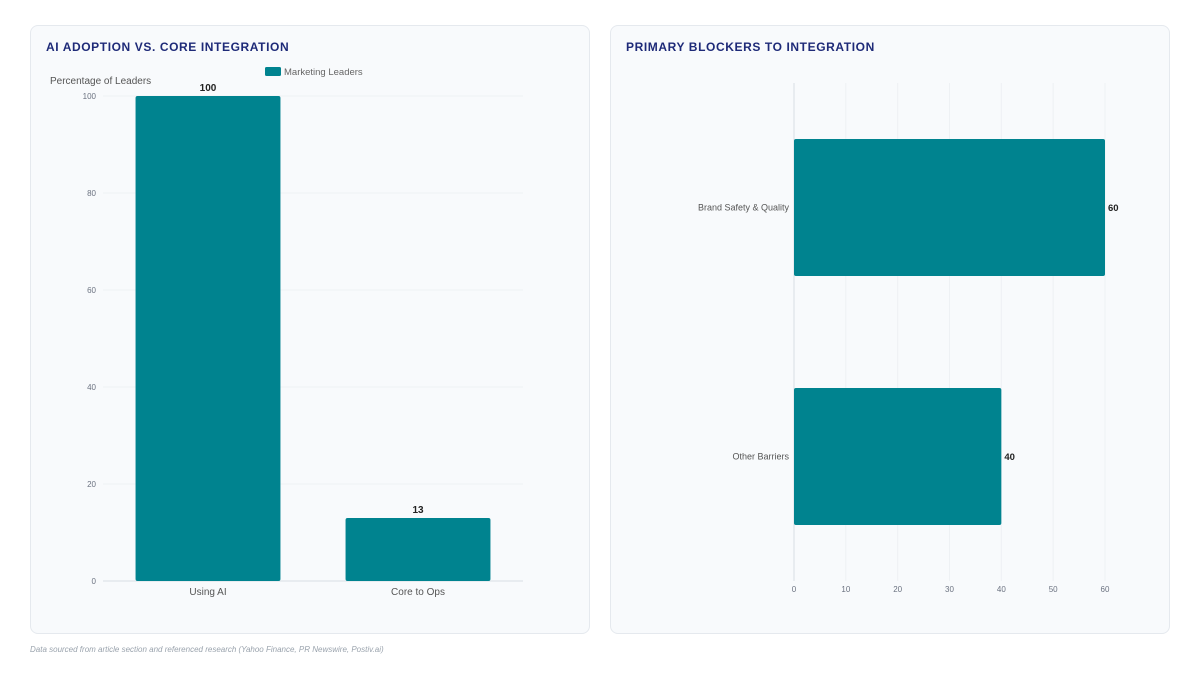 The width and height of the screenshot is (1200, 675). What do you see at coordinates (760, 457) in the screenshot?
I see `y-tick-label: Other Barriers` at bounding box center [760, 457].